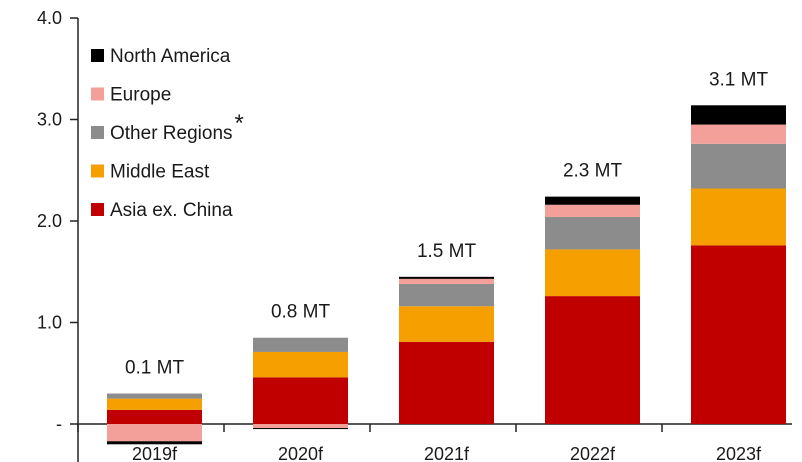  Describe the element at coordinates (592, 360) in the screenshot. I see `bar-segment-asia-ex-china-2022f` at that location.